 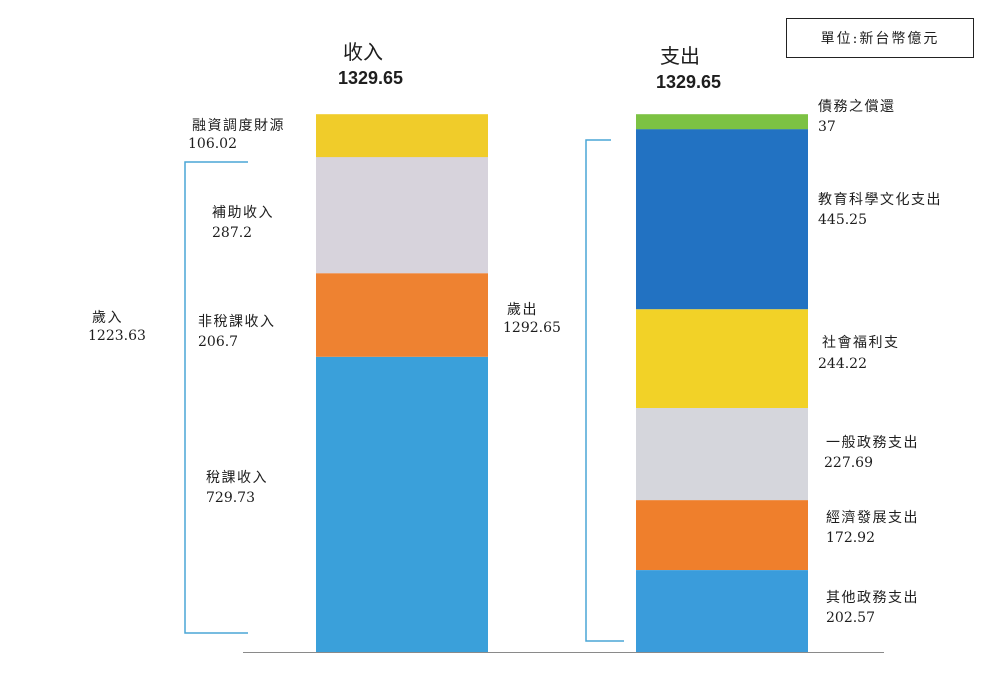 What do you see at coordinates (371, 78) in the screenshot?
I see `income-total: 1329.65` at bounding box center [371, 78].